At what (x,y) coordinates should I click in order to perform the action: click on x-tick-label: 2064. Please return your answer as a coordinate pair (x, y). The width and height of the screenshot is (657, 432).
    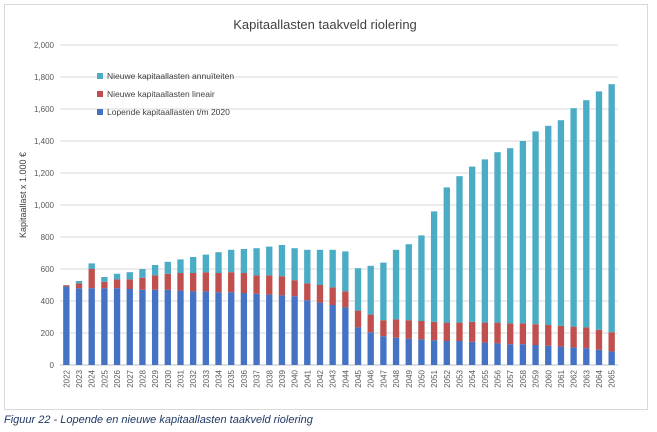
    Looking at the image, I should click on (599, 378).